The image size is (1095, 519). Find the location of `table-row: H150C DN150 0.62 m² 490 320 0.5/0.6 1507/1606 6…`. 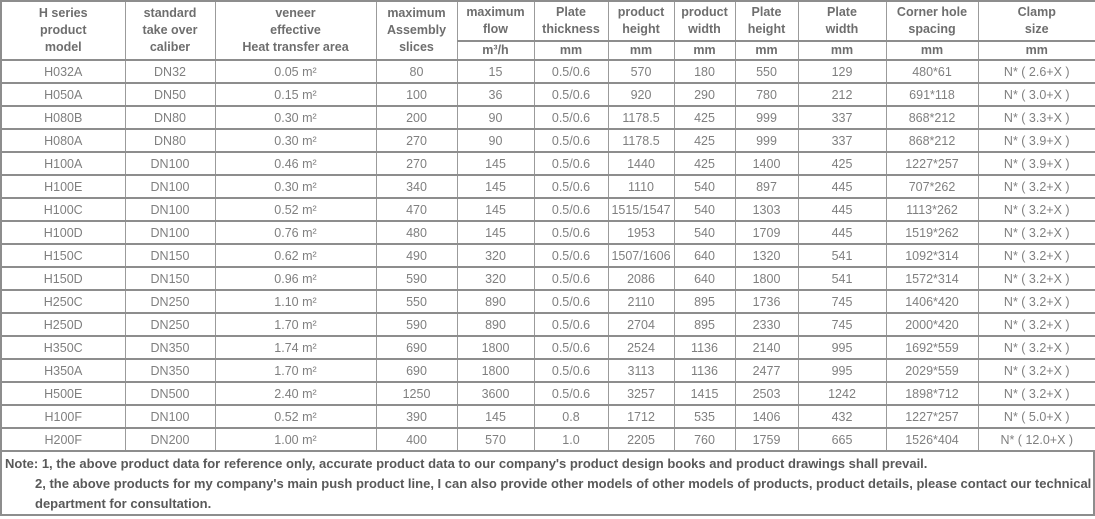

table-row: H150C DN150 0.62 m² 490 320 0.5/0.6 1507/1606 6… is located at coordinates (547, 255).